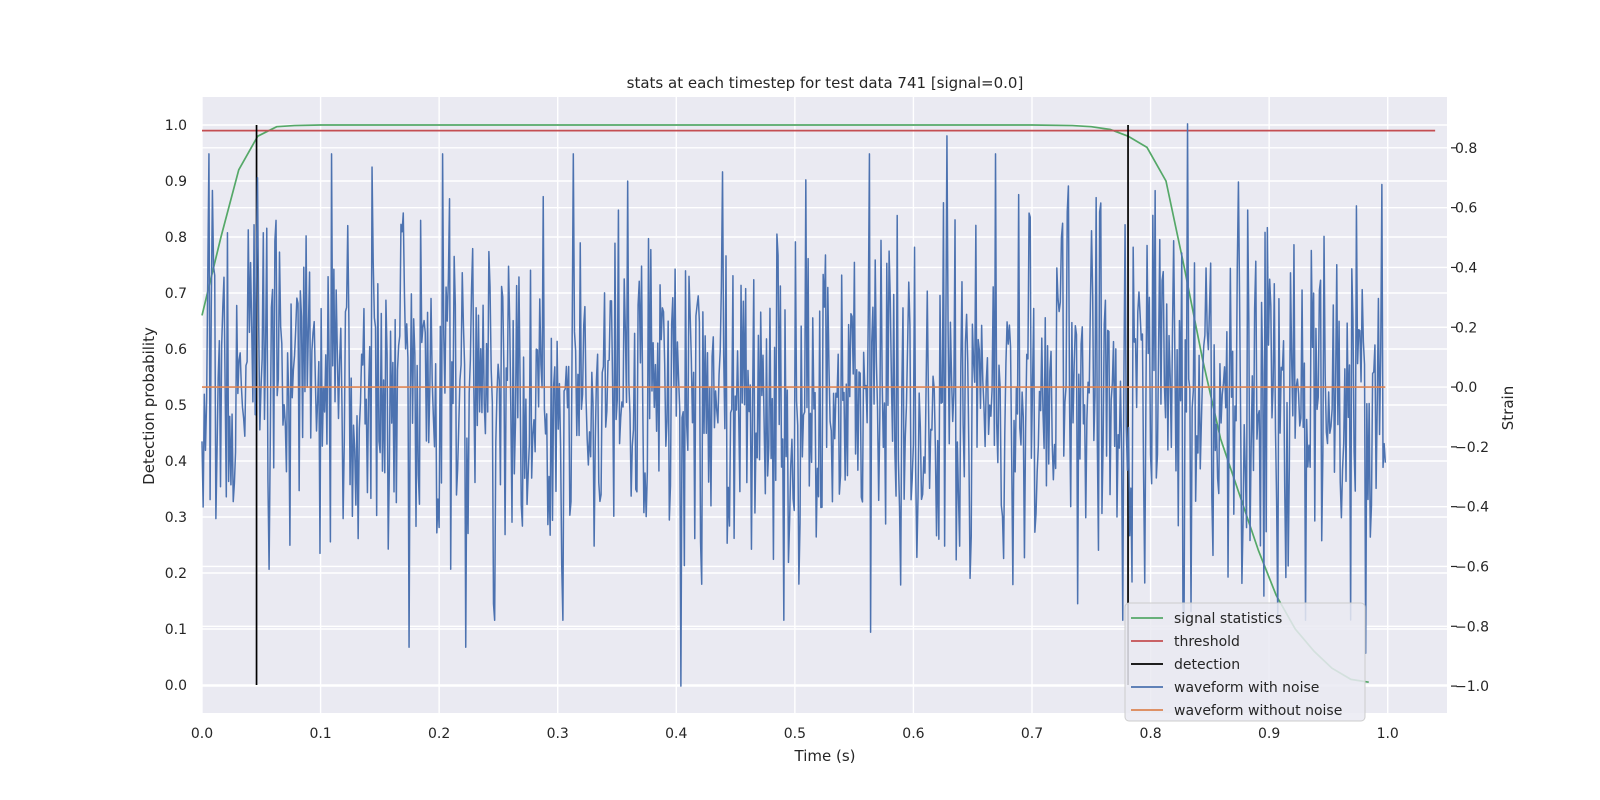  Describe the element at coordinates (1466, 268) in the screenshot. I see `y-right-tick-label: 0.4` at that location.